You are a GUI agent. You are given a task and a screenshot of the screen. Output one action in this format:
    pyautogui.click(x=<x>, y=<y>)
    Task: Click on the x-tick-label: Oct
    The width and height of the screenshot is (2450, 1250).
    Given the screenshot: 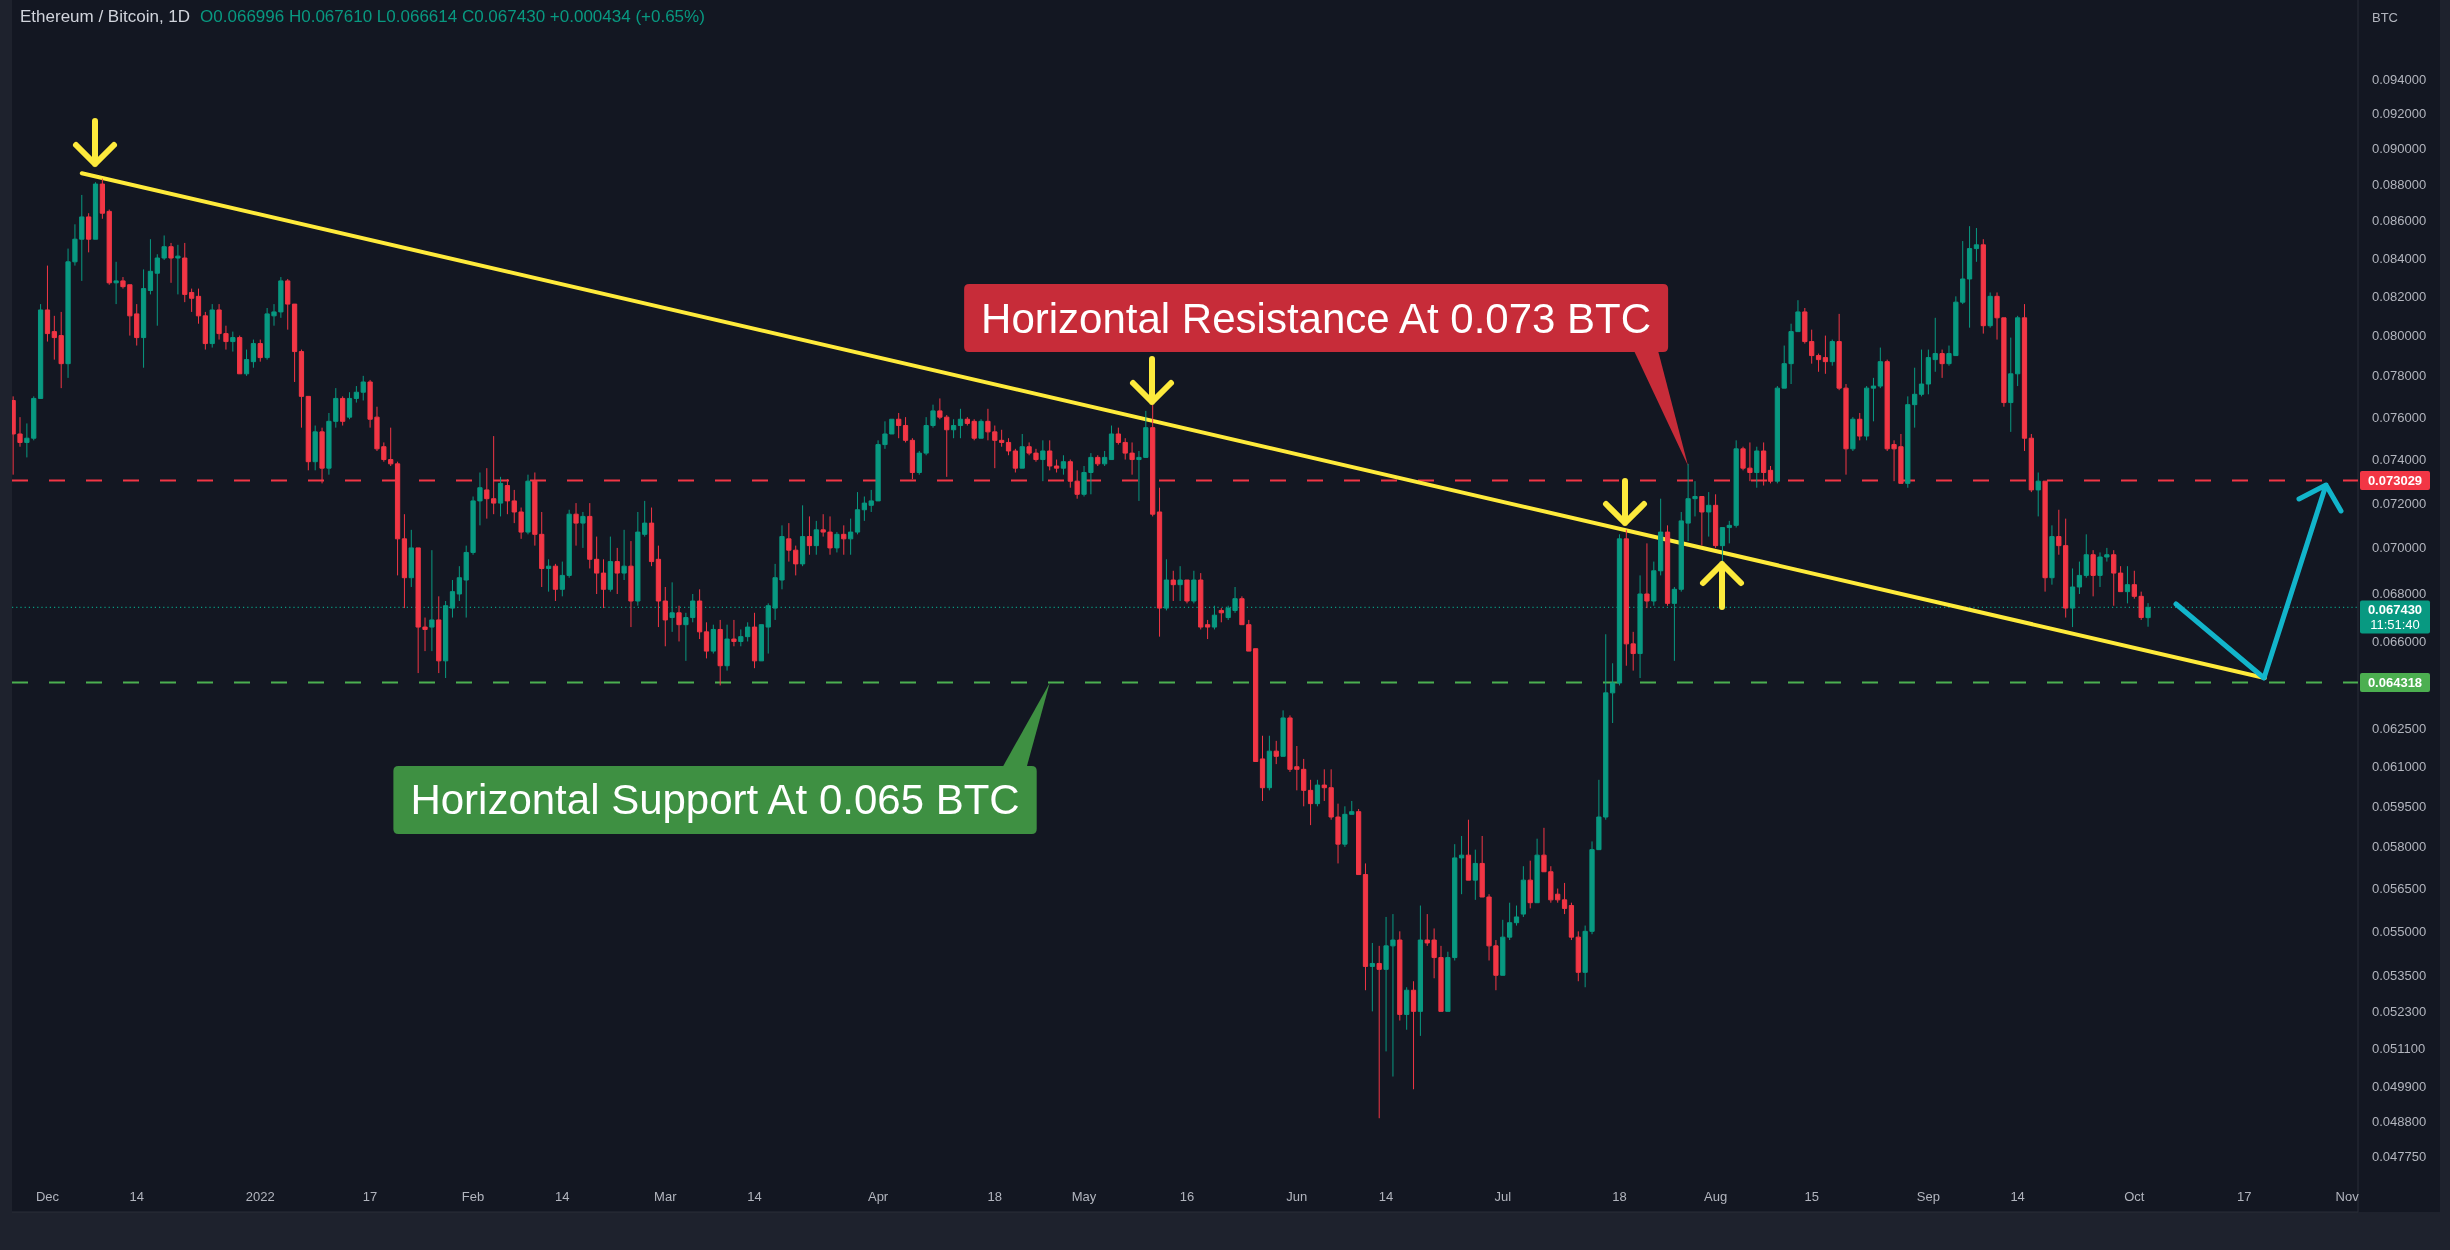 What is the action you would take?
    pyautogui.click(x=2134, y=1196)
    